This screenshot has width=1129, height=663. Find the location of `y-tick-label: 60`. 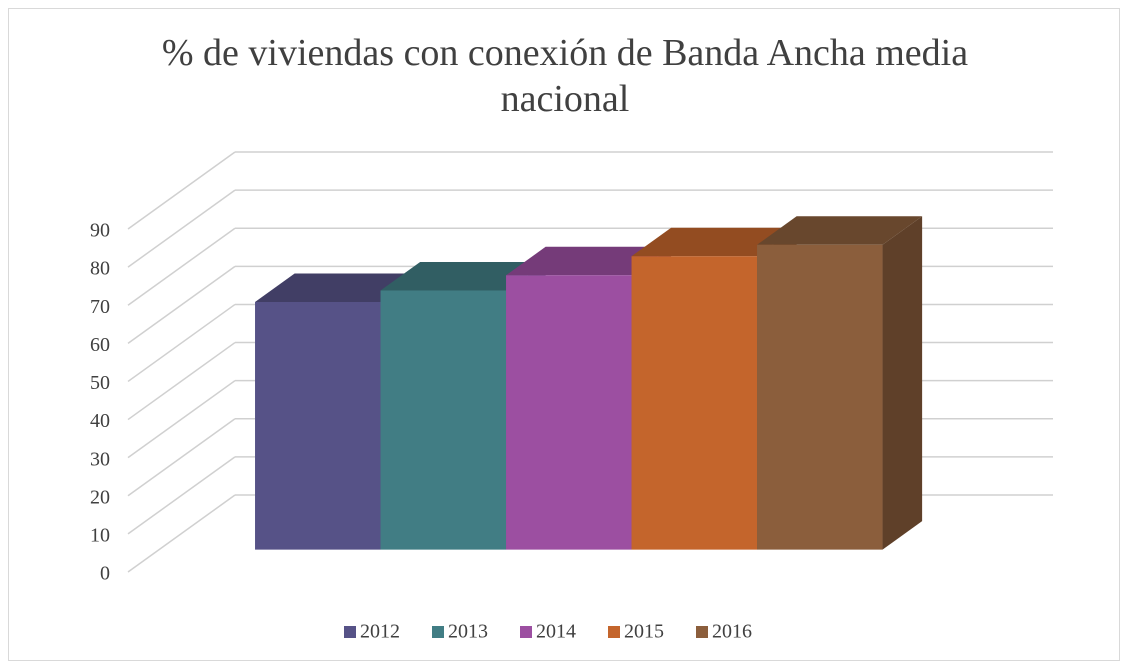

y-tick-label: 60 is located at coordinates (100, 345).